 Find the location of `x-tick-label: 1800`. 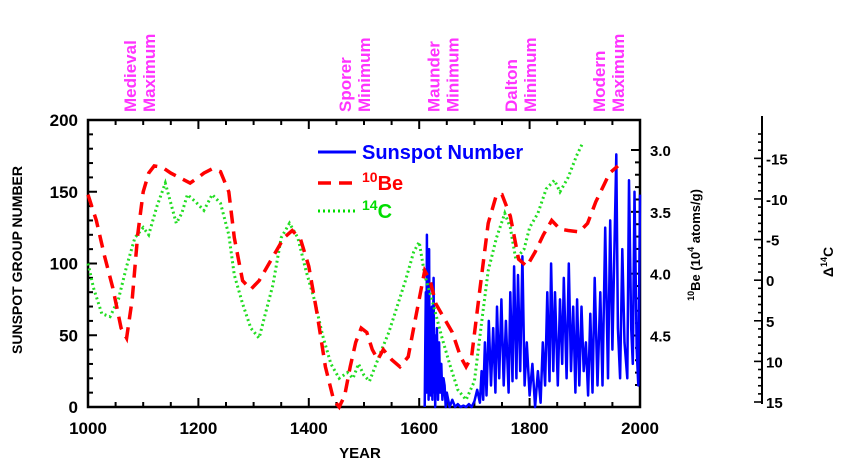

x-tick-label: 1800 is located at coordinates (530, 428).